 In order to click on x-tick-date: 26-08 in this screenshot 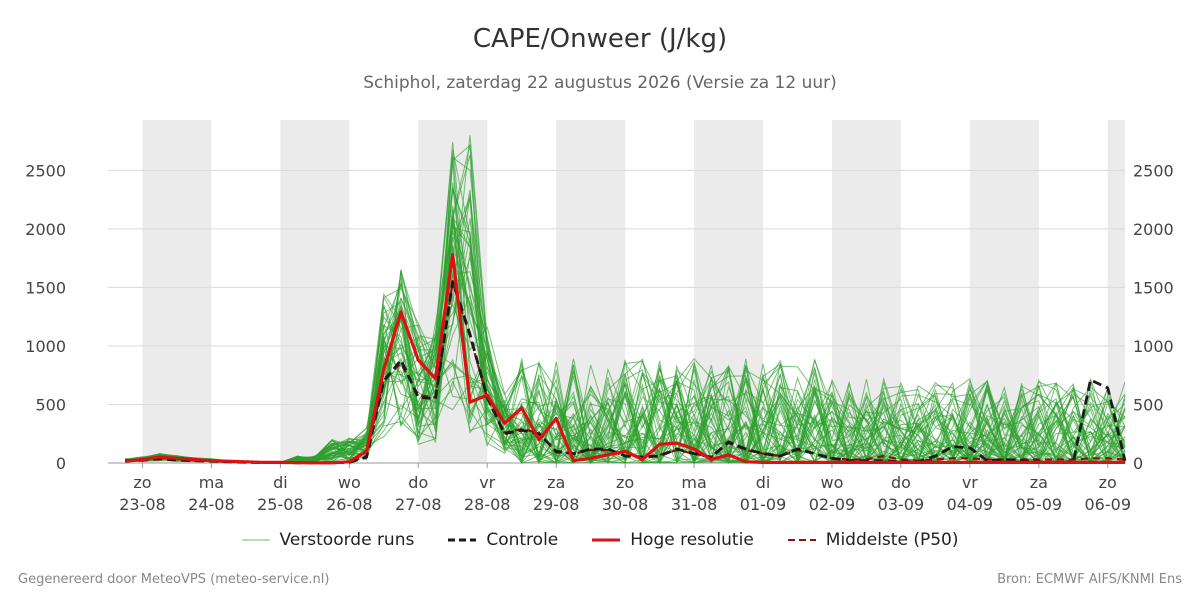, I will do `click(349, 504)`.